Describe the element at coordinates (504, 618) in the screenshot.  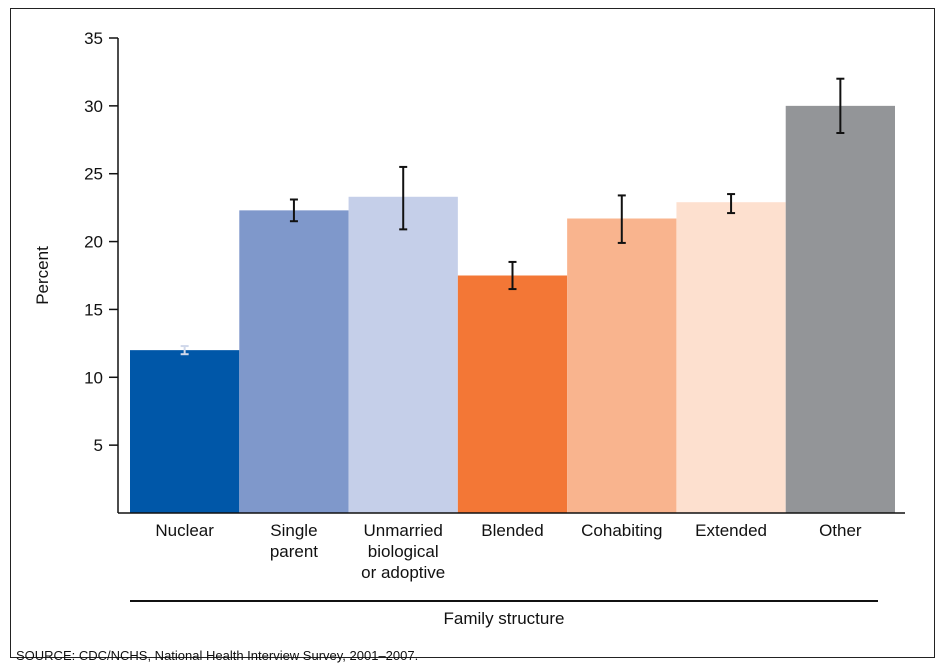
I see `x-axis-title: Family structure` at that location.